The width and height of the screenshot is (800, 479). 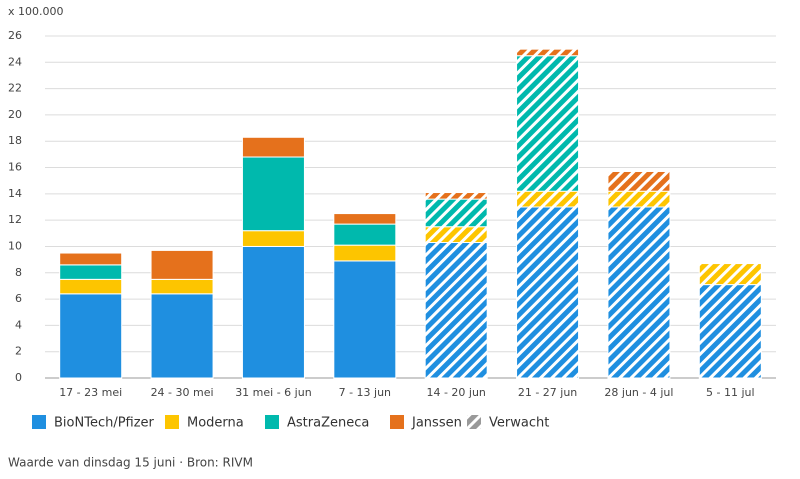 What do you see at coordinates (182, 392) in the screenshot?
I see `x-tick-label: 24 - 30 mei` at bounding box center [182, 392].